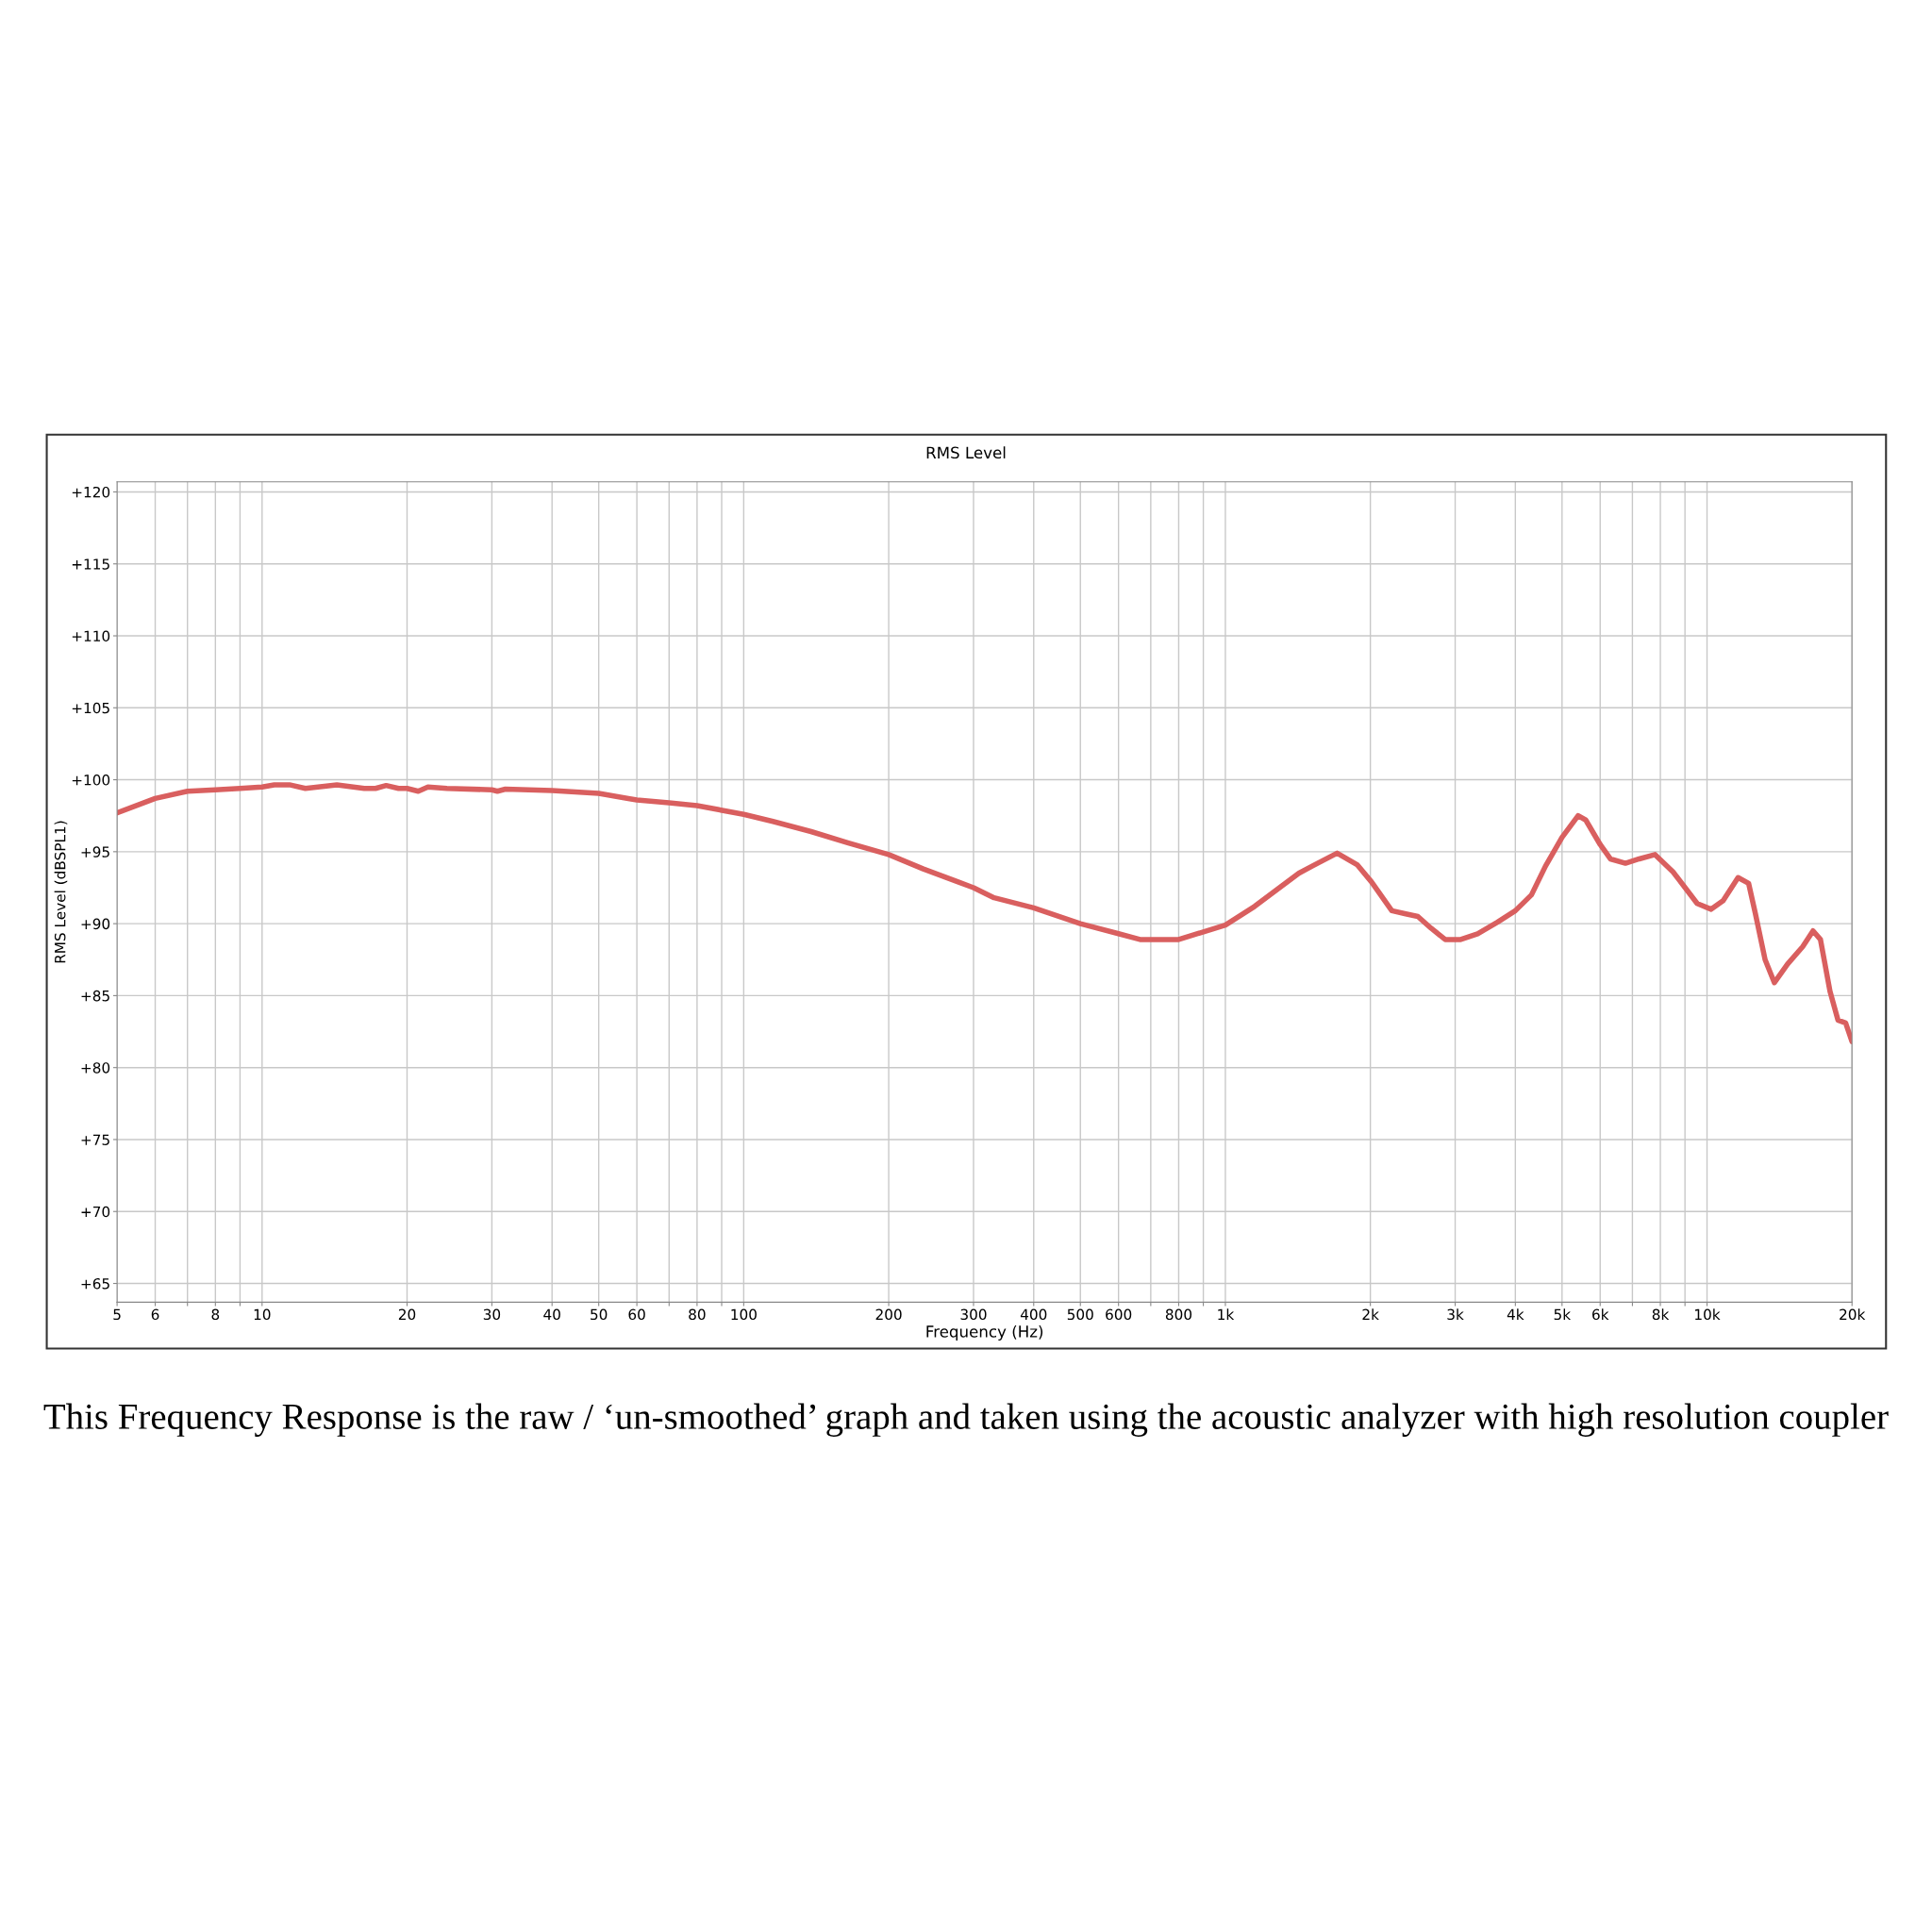  I want to click on x-tick-label: 400, so click(1033, 1314).